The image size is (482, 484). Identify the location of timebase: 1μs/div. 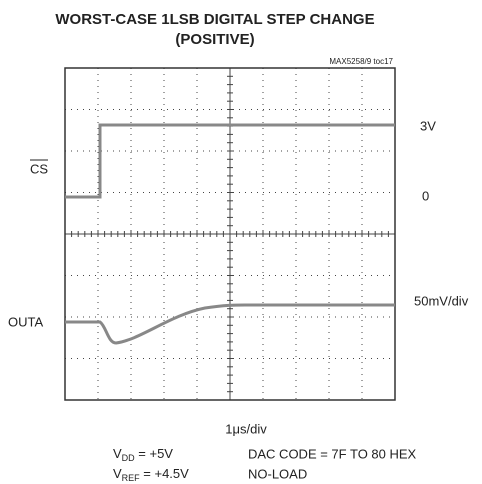
(246, 428).